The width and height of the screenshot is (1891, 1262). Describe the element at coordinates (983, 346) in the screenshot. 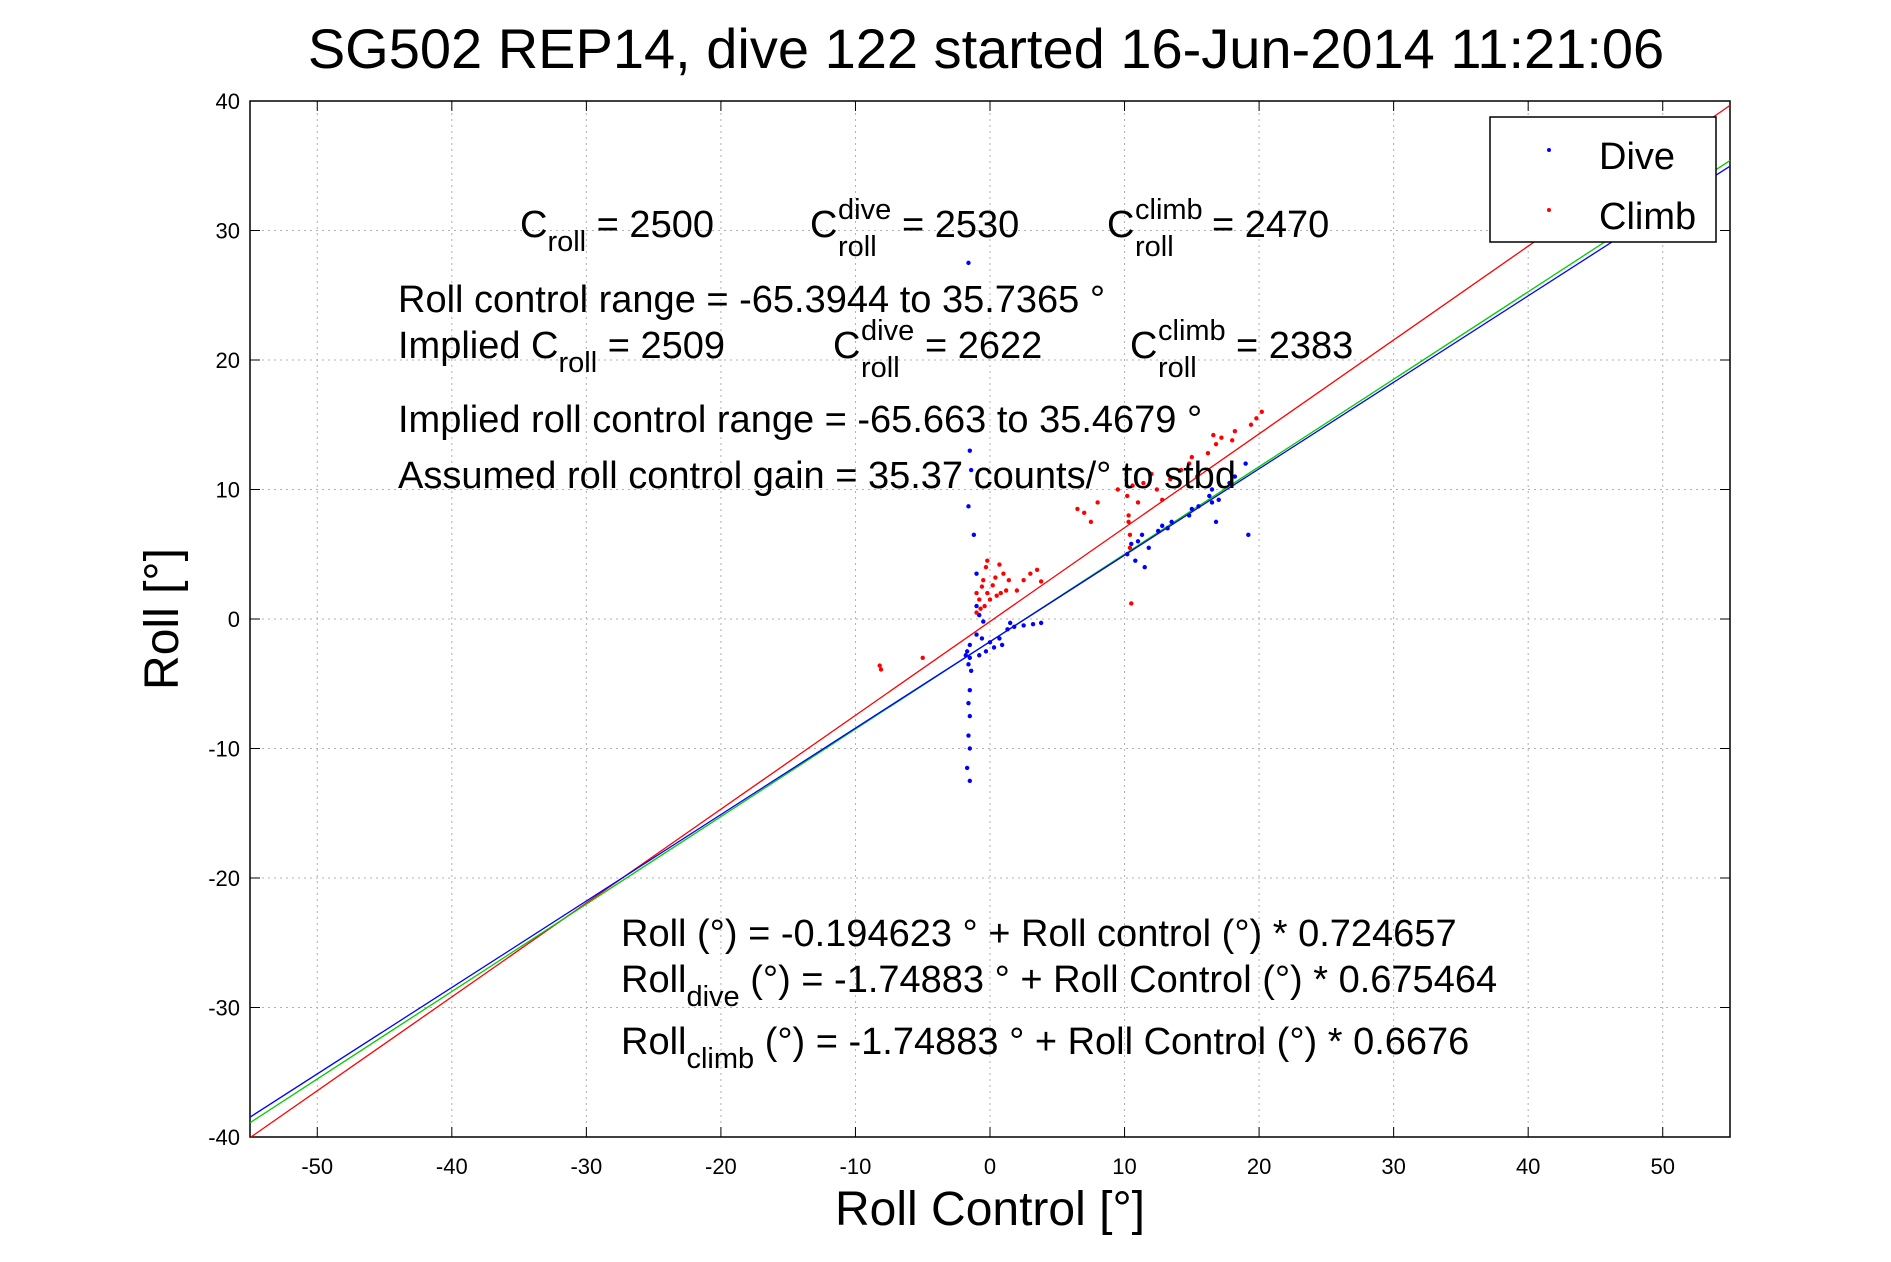

I see `annot-implied-dive-val: = 2622` at that location.